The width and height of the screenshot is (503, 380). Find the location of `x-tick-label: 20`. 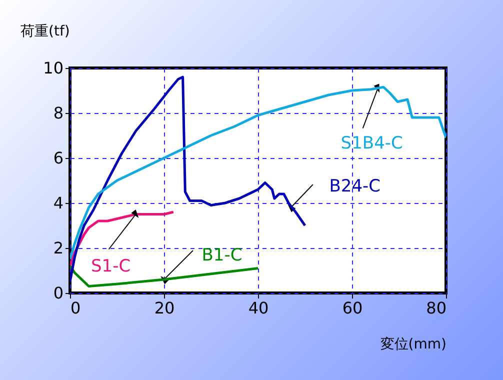

x-tick-label: 20 is located at coordinates (164, 308).